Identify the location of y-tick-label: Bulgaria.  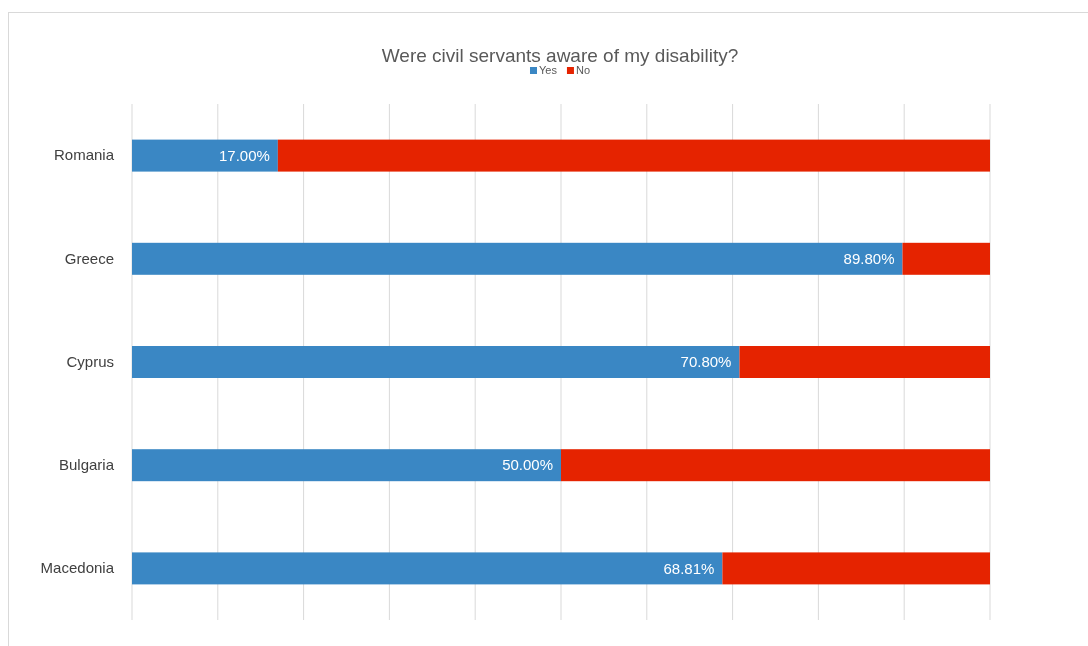
(86, 464).